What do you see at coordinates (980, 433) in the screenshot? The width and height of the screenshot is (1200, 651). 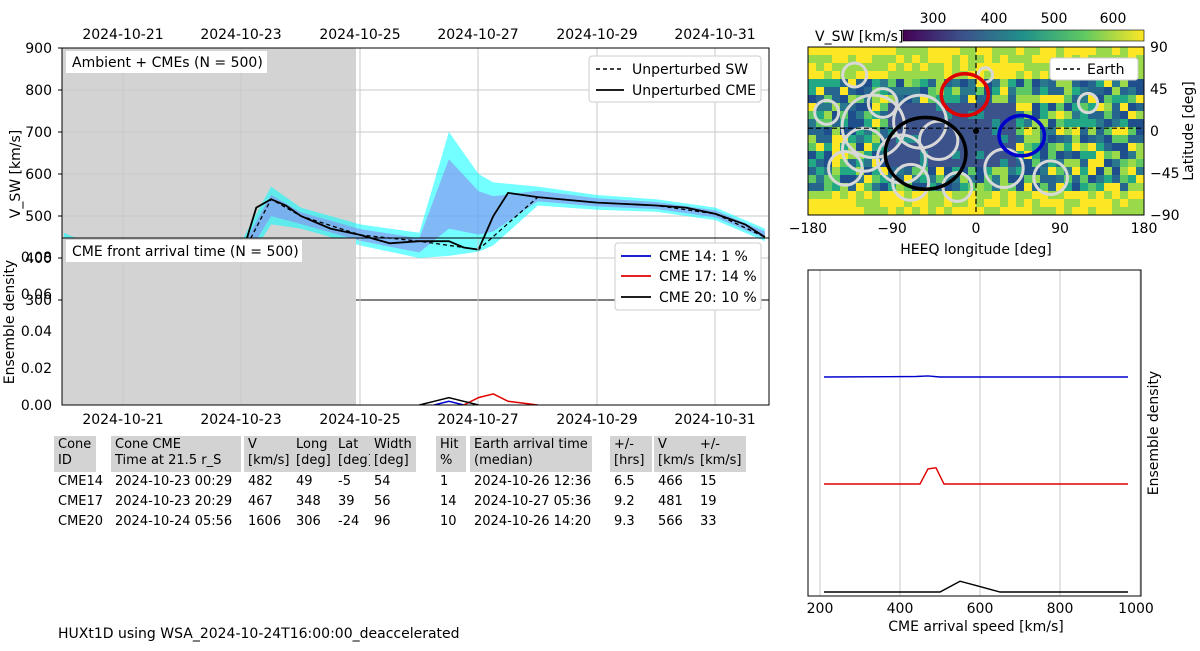 I see `speed-grid` at bounding box center [980, 433].